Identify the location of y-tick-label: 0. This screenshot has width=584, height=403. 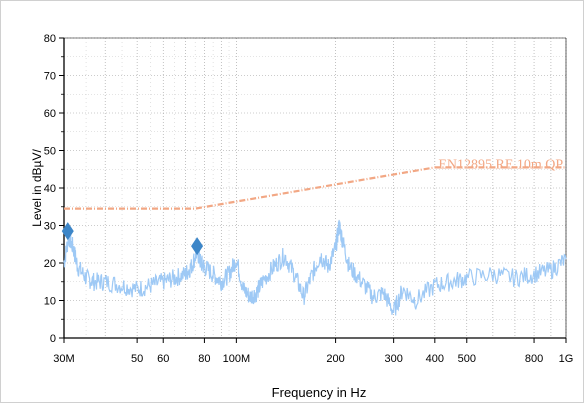
(53, 339).